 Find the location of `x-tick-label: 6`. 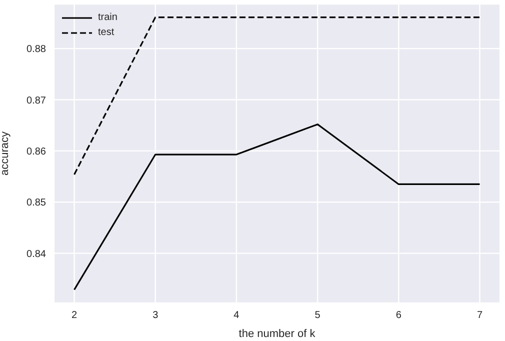

x-tick-label: 6 is located at coordinates (399, 316).